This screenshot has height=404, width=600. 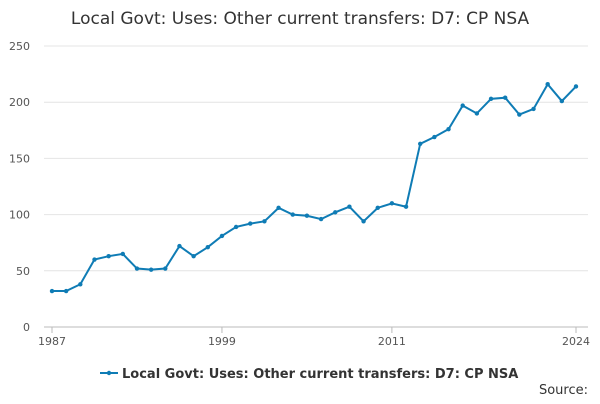 I want to click on legend-marker, so click(x=109, y=373).